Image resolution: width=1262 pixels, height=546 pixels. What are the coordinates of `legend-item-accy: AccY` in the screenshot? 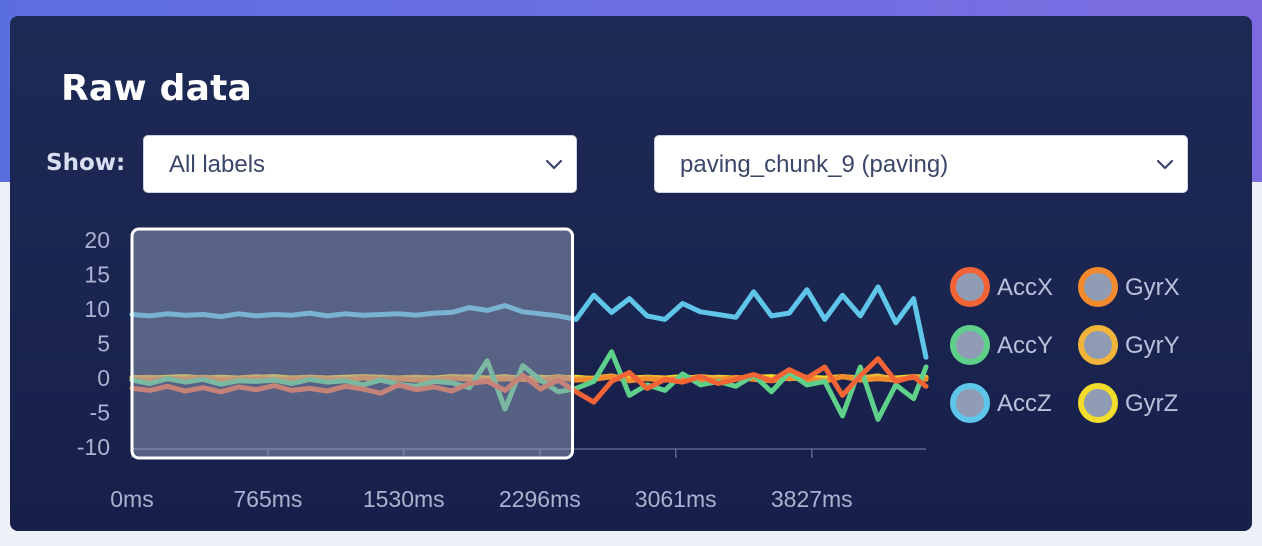 It's located at (1001, 345).